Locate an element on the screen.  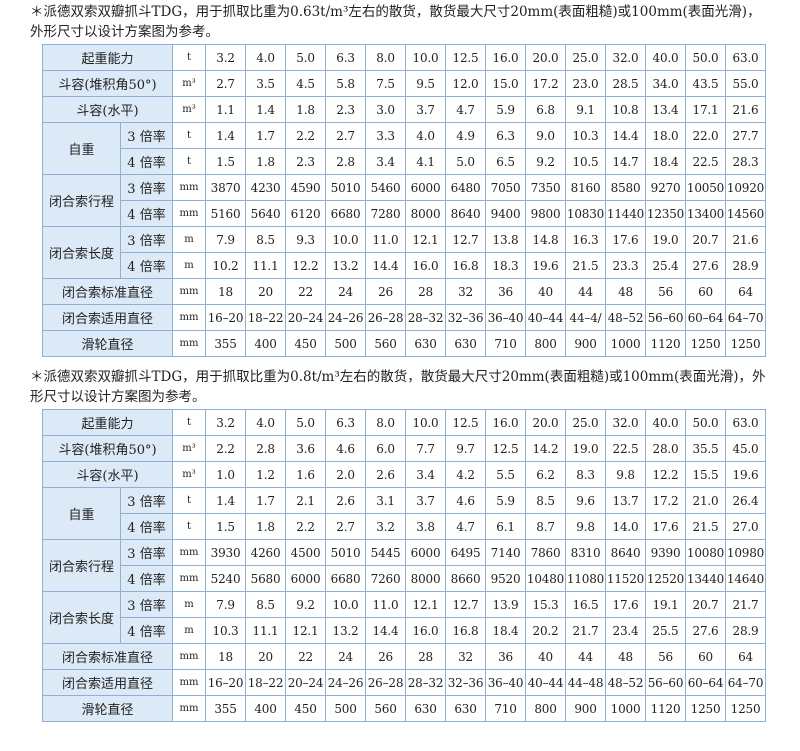
value-cell: 12.7 is located at coordinates (466, 239).